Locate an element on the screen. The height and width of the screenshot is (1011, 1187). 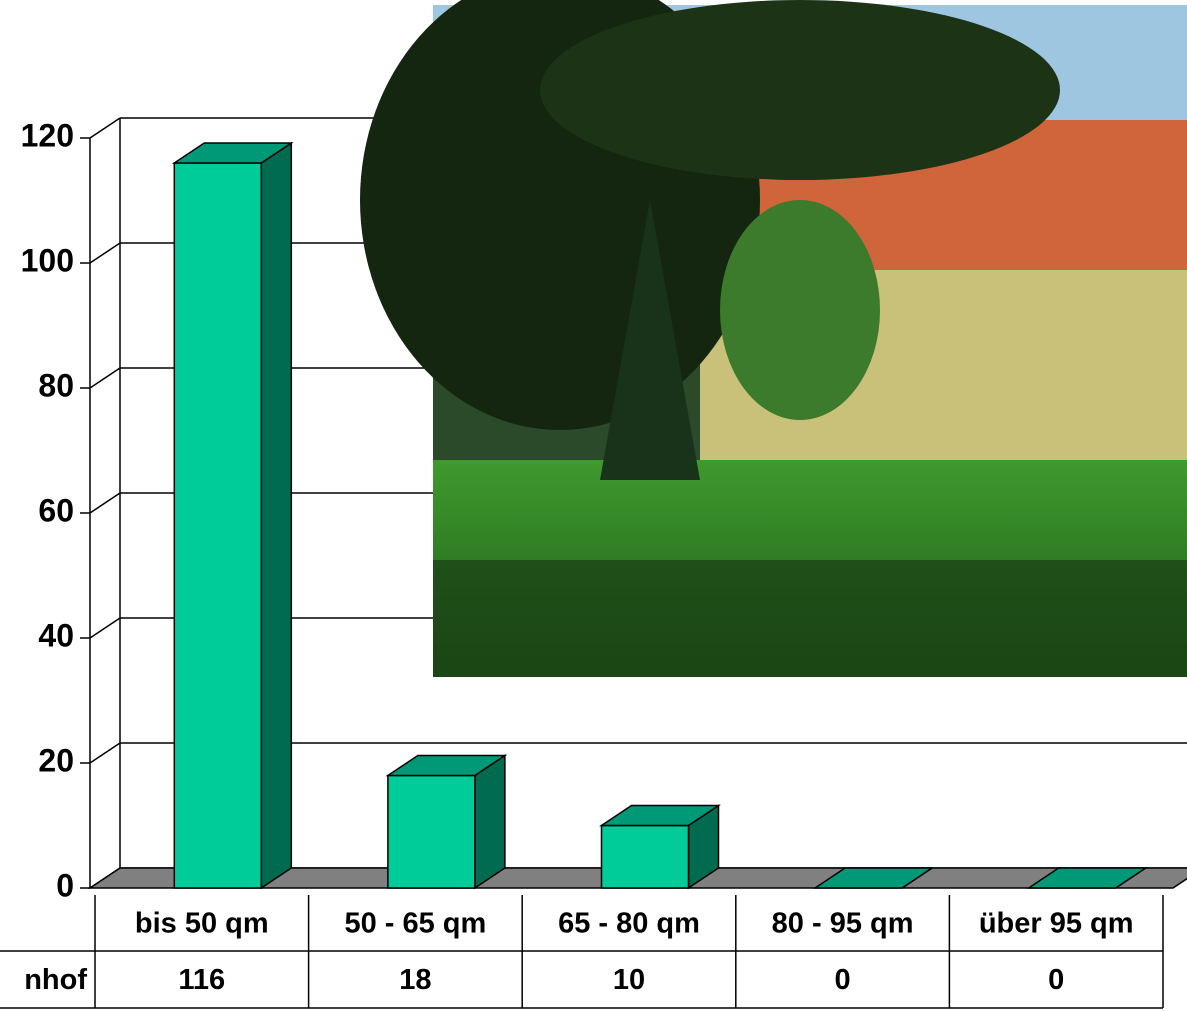
y-tick-label: 80 is located at coordinates (56, 385).